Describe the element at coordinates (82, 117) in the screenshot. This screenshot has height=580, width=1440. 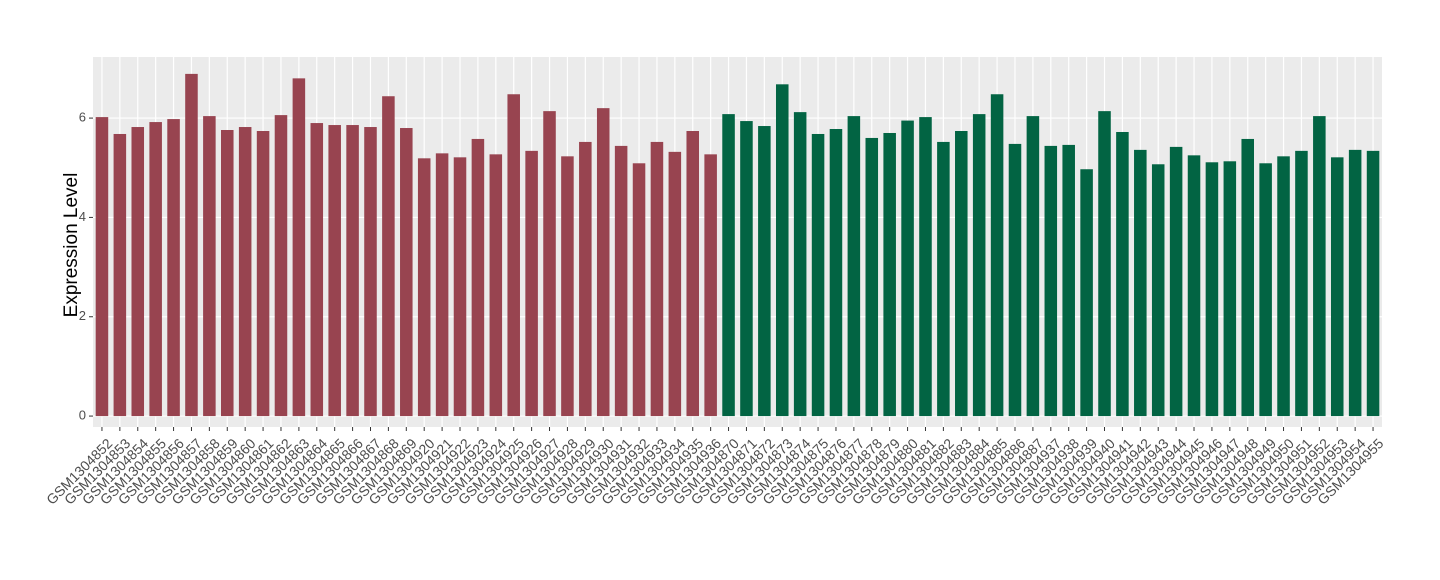
I see `y-tick-label: 6` at that location.